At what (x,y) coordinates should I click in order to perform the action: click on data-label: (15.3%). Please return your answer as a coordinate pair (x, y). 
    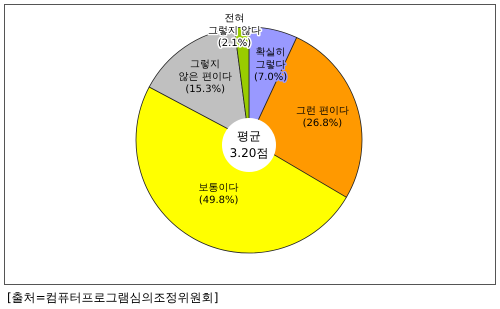
    Looking at the image, I should click on (205, 90).